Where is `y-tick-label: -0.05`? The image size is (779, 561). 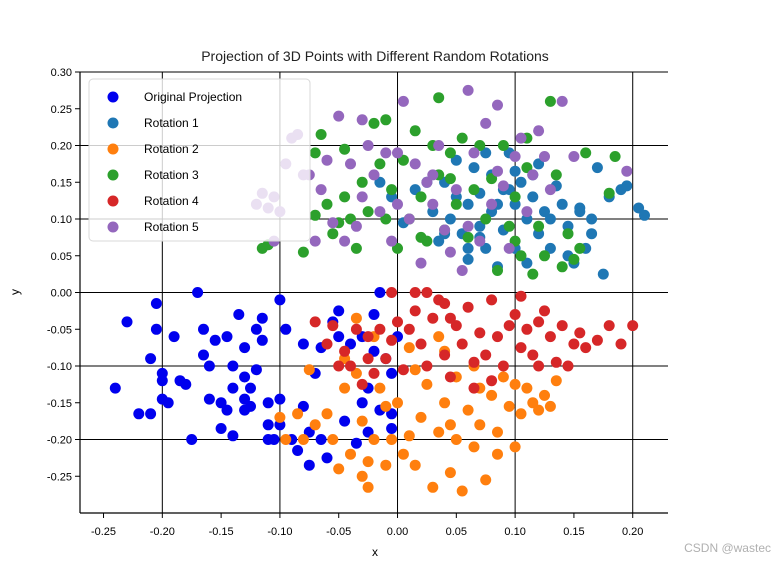 y-tick-label: -0.05 is located at coordinates (59, 330).